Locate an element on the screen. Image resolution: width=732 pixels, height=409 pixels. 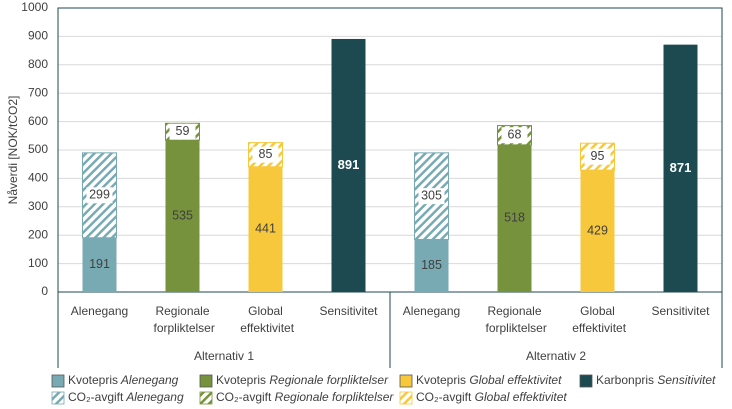
y-tick-label: 500 is located at coordinates (38, 149).